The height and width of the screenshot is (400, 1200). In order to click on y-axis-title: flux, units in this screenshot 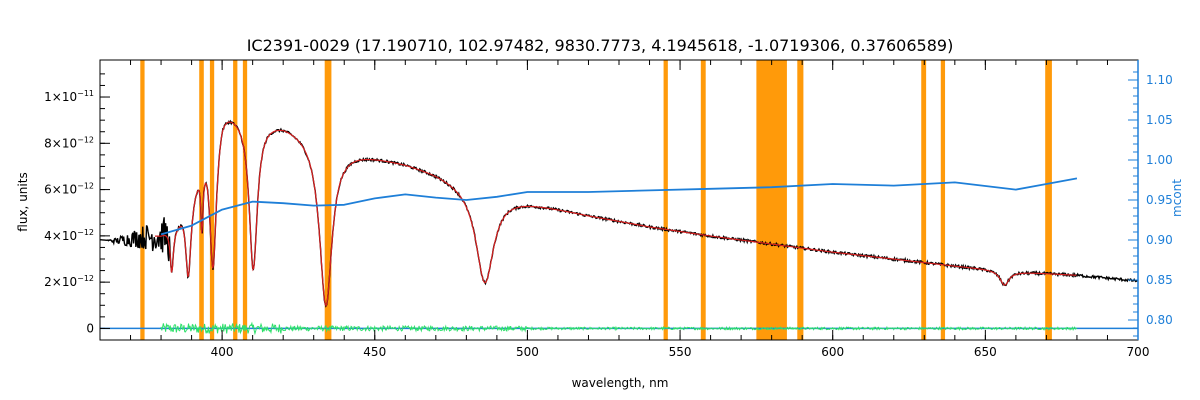, I will do `click(23, 201)`.